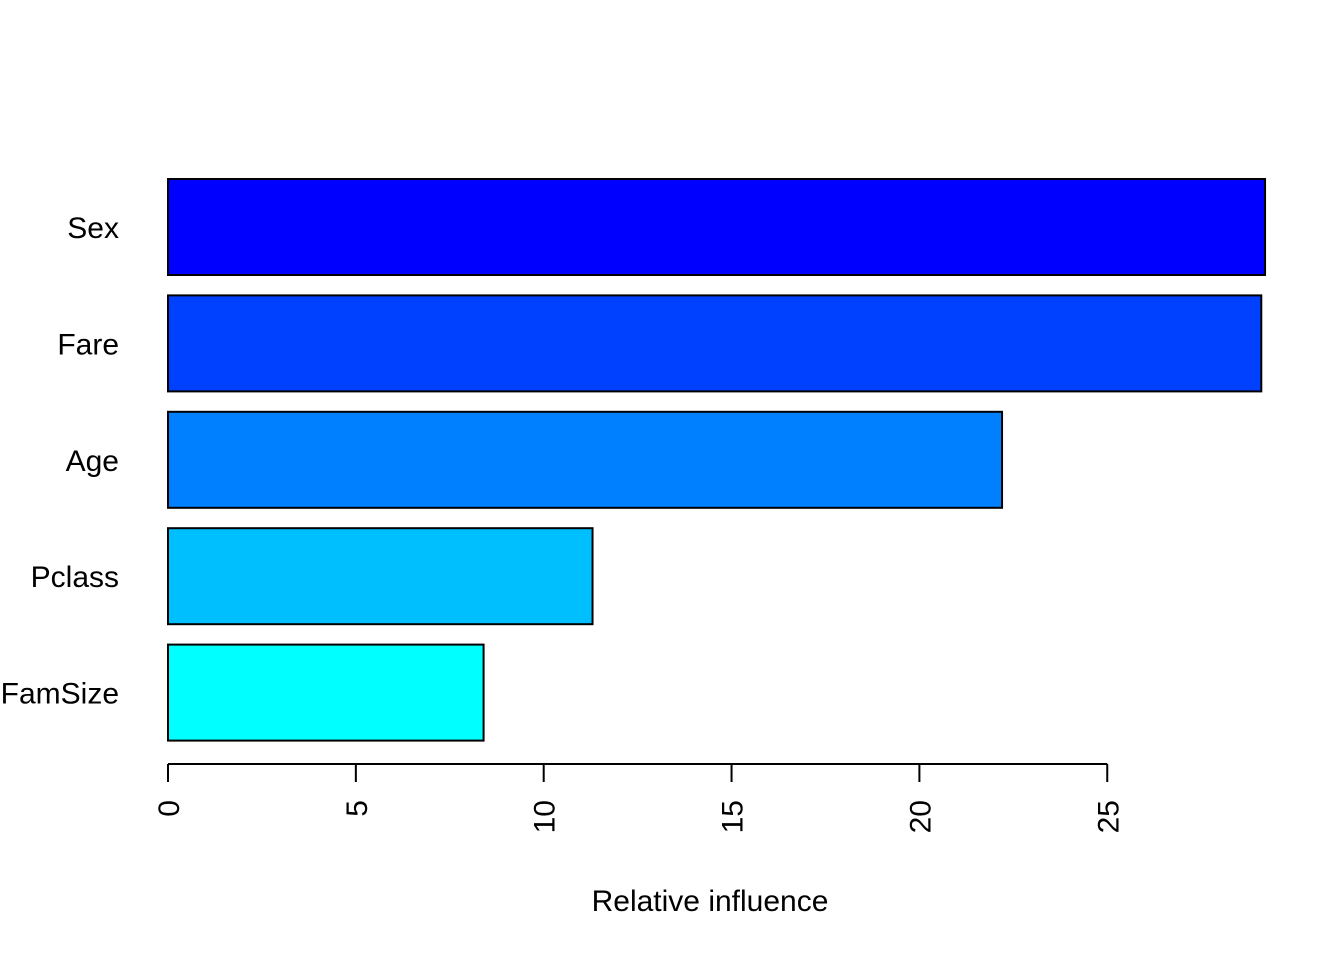  I want to click on x-tick-label-10: 10, so click(545, 816).